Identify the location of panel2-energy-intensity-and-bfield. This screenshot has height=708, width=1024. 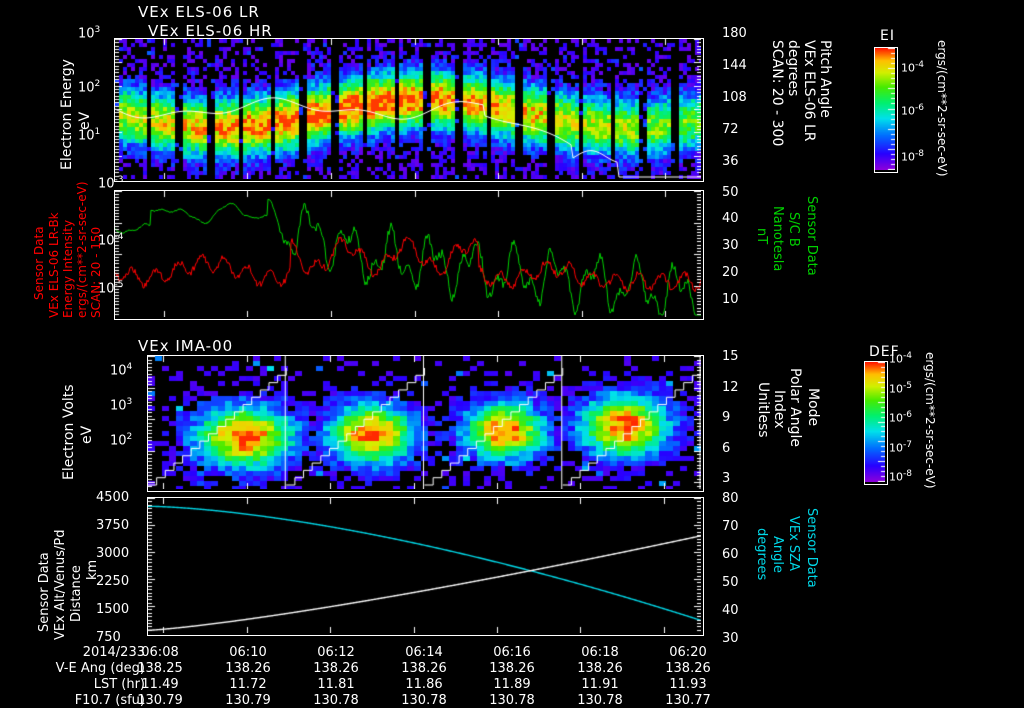
(409, 255).